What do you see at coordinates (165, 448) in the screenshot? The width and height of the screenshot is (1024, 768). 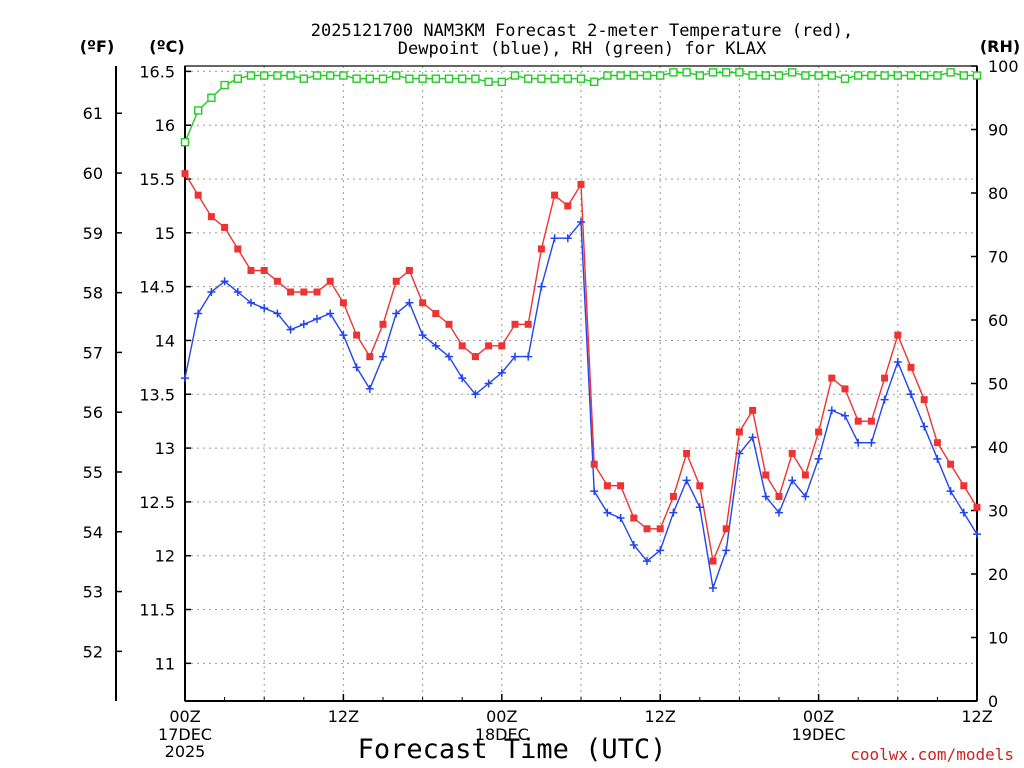 I see `celsius-tick-label: 13` at bounding box center [165, 448].